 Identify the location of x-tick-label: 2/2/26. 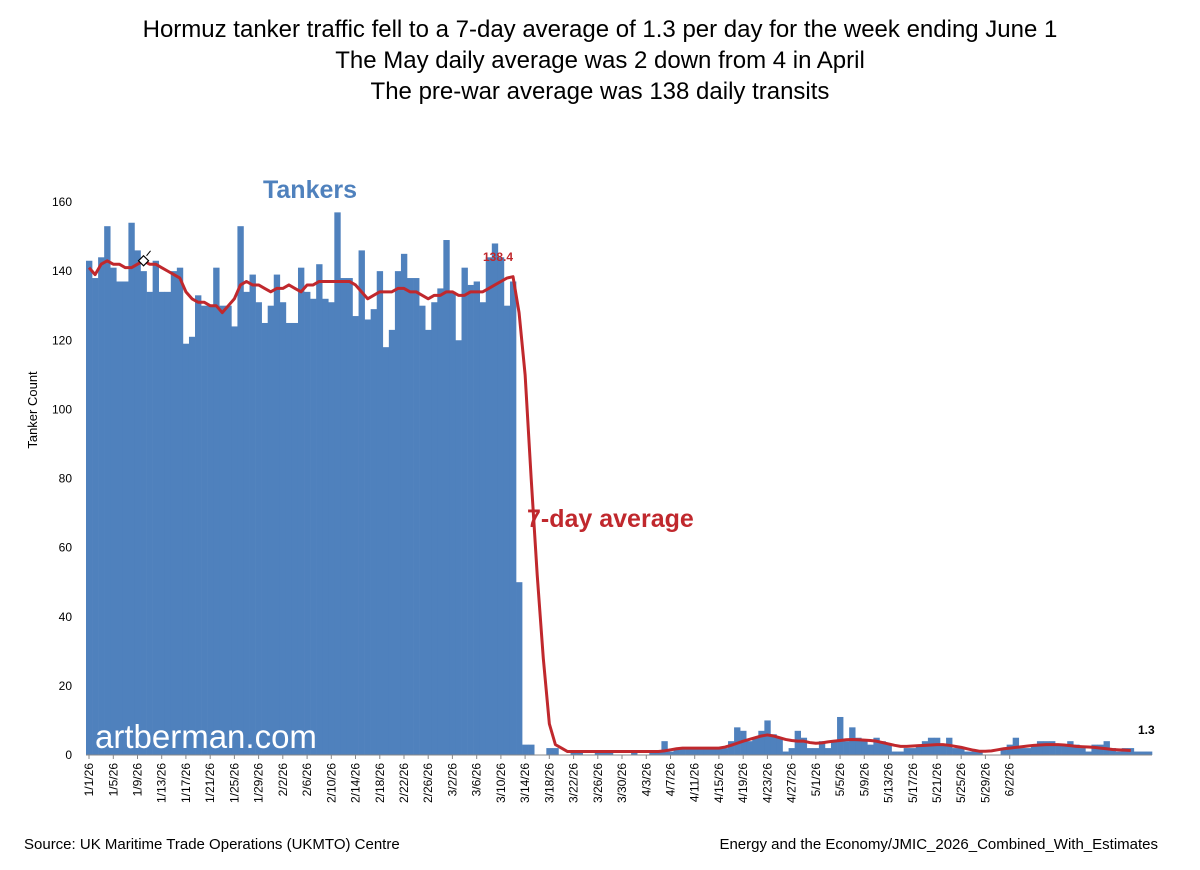
(283, 780).